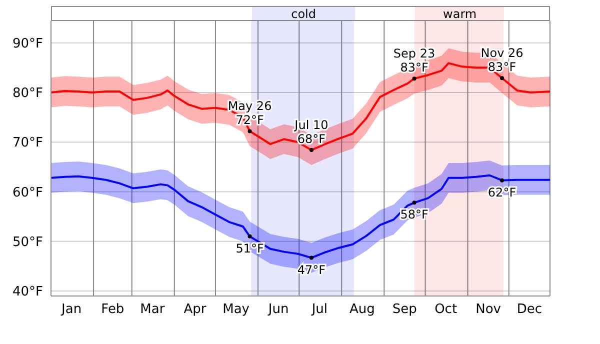 Image resolution: width=600 pixels, height=344 pixels. I want to click on y-tick-label: 40°F, so click(27, 292).